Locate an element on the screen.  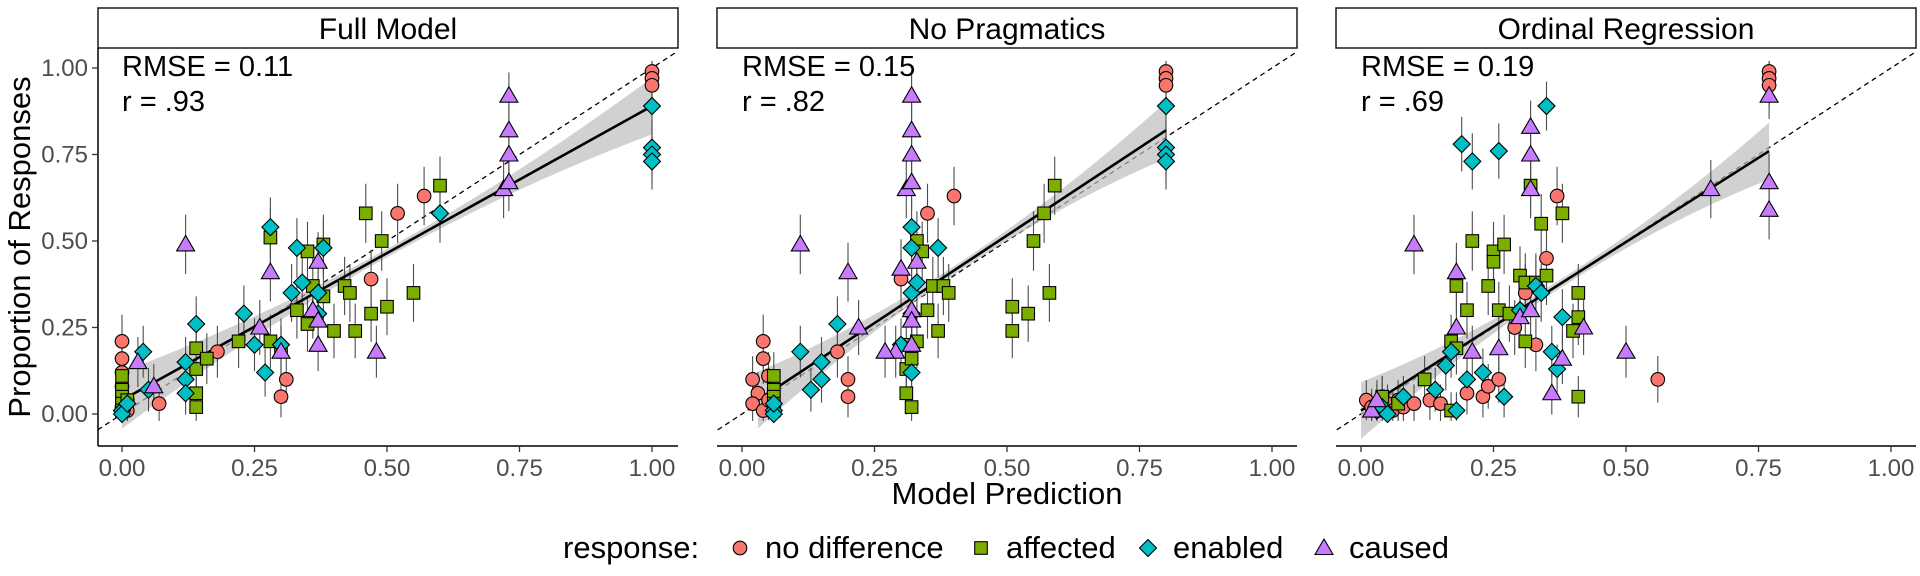
fit-line is located at coordinates (1565, 280).